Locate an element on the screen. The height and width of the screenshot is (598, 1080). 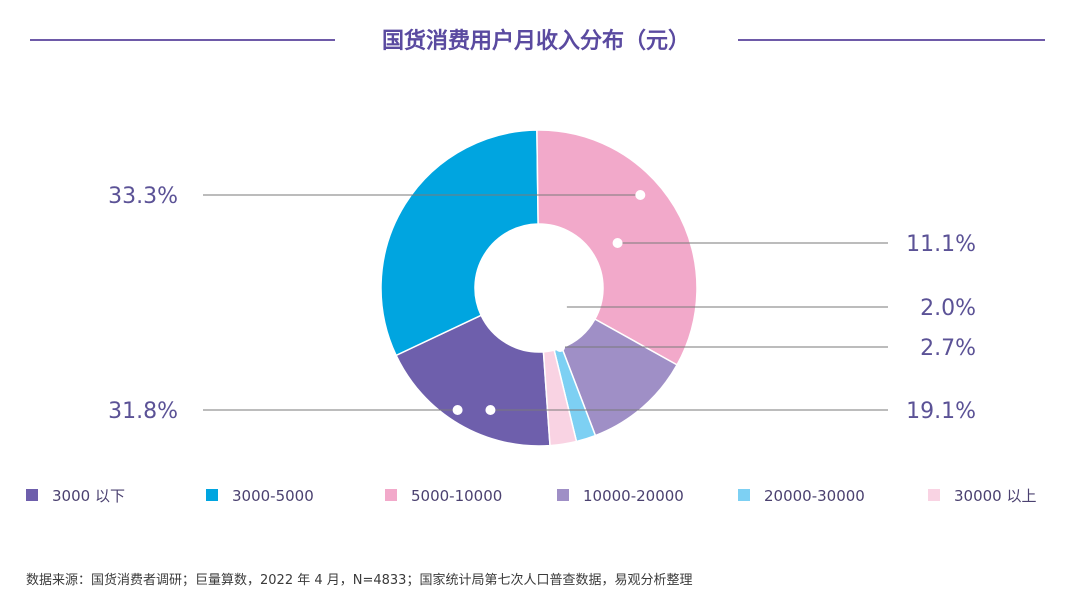
legend-label-under-3000: 3000 以下 is located at coordinates (88, 496).